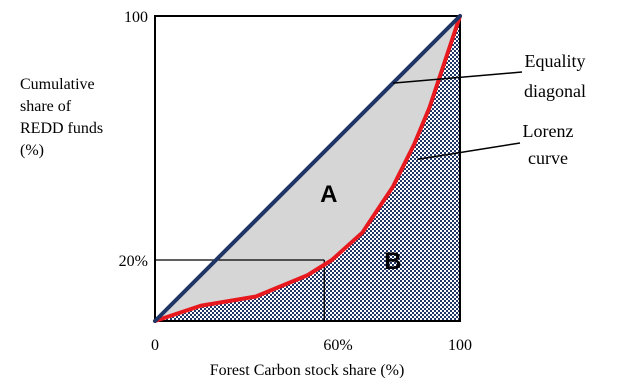 The width and height of the screenshot is (618, 378). What do you see at coordinates (133, 261) in the screenshot?
I see `y-tick-20: 20%` at bounding box center [133, 261].